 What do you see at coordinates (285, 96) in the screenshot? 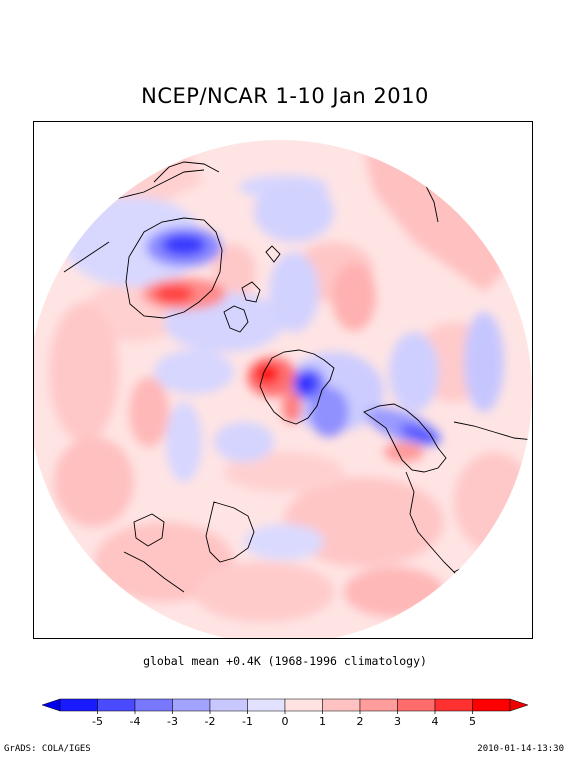
I see `map-title: NCEP/NCAR 1-10 Jan 2010` at bounding box center [285, 96].